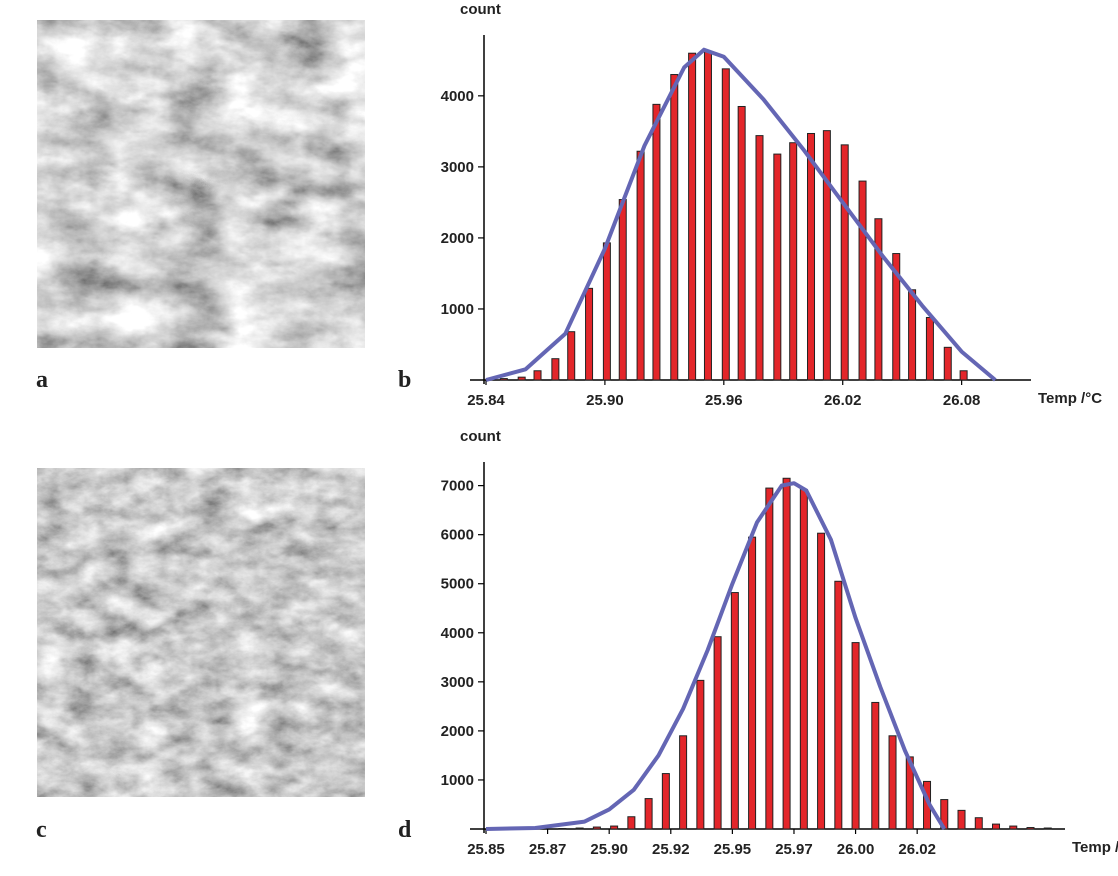  What do you see at coordinates (404, 380) in the screenshot?
I see `panel-label: b` at bounding box center [404, 380].